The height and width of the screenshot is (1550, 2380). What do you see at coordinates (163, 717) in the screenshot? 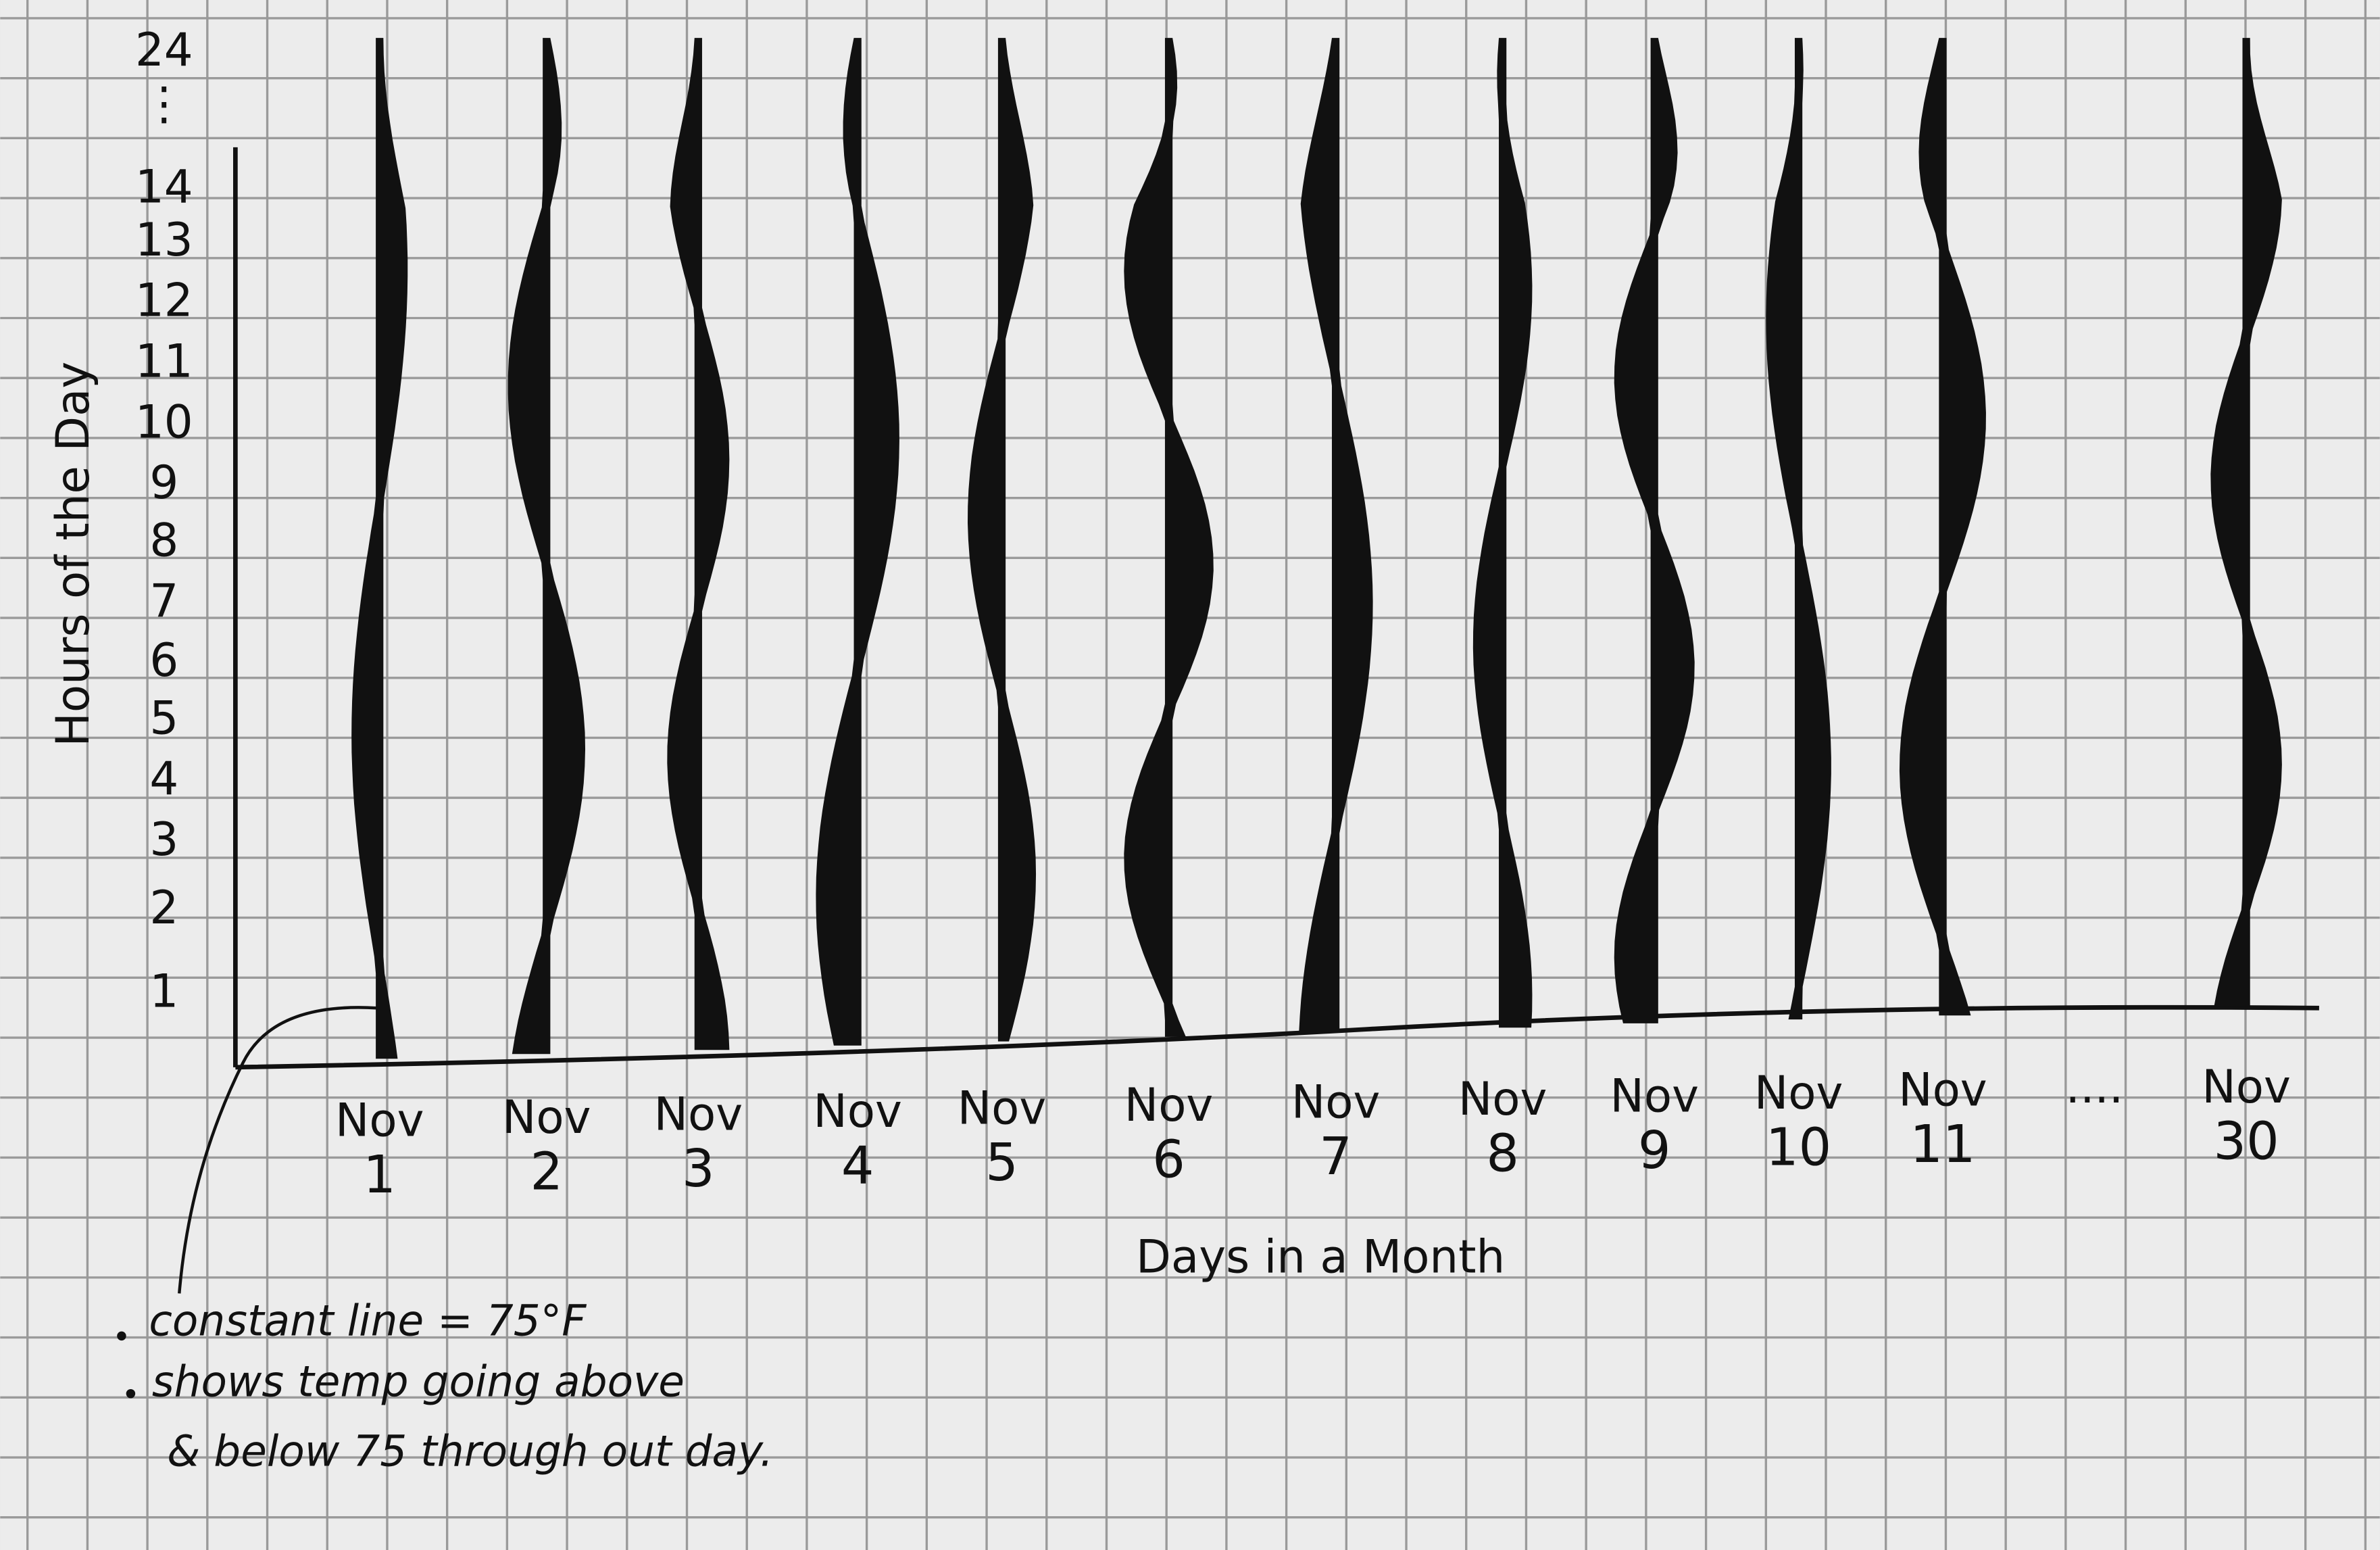
I see `y-tick-label: 5` at bounding box center [163, 717].